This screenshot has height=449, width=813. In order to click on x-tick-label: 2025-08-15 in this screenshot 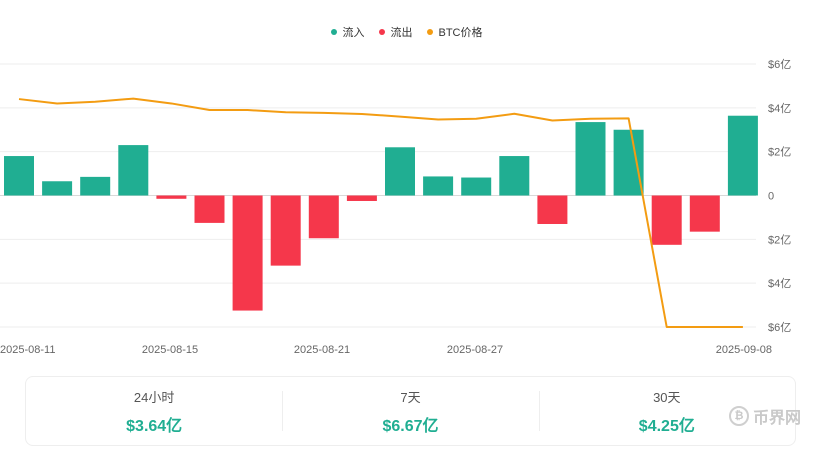, I will do `click(170, 350)`.